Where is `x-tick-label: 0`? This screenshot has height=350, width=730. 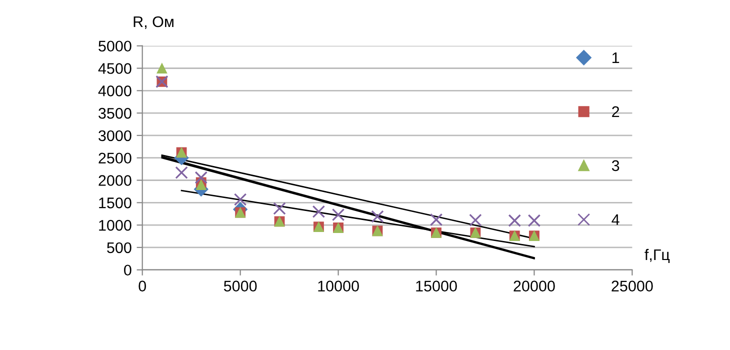 x-tick-label: 0 is located at coordinates (142, 286).